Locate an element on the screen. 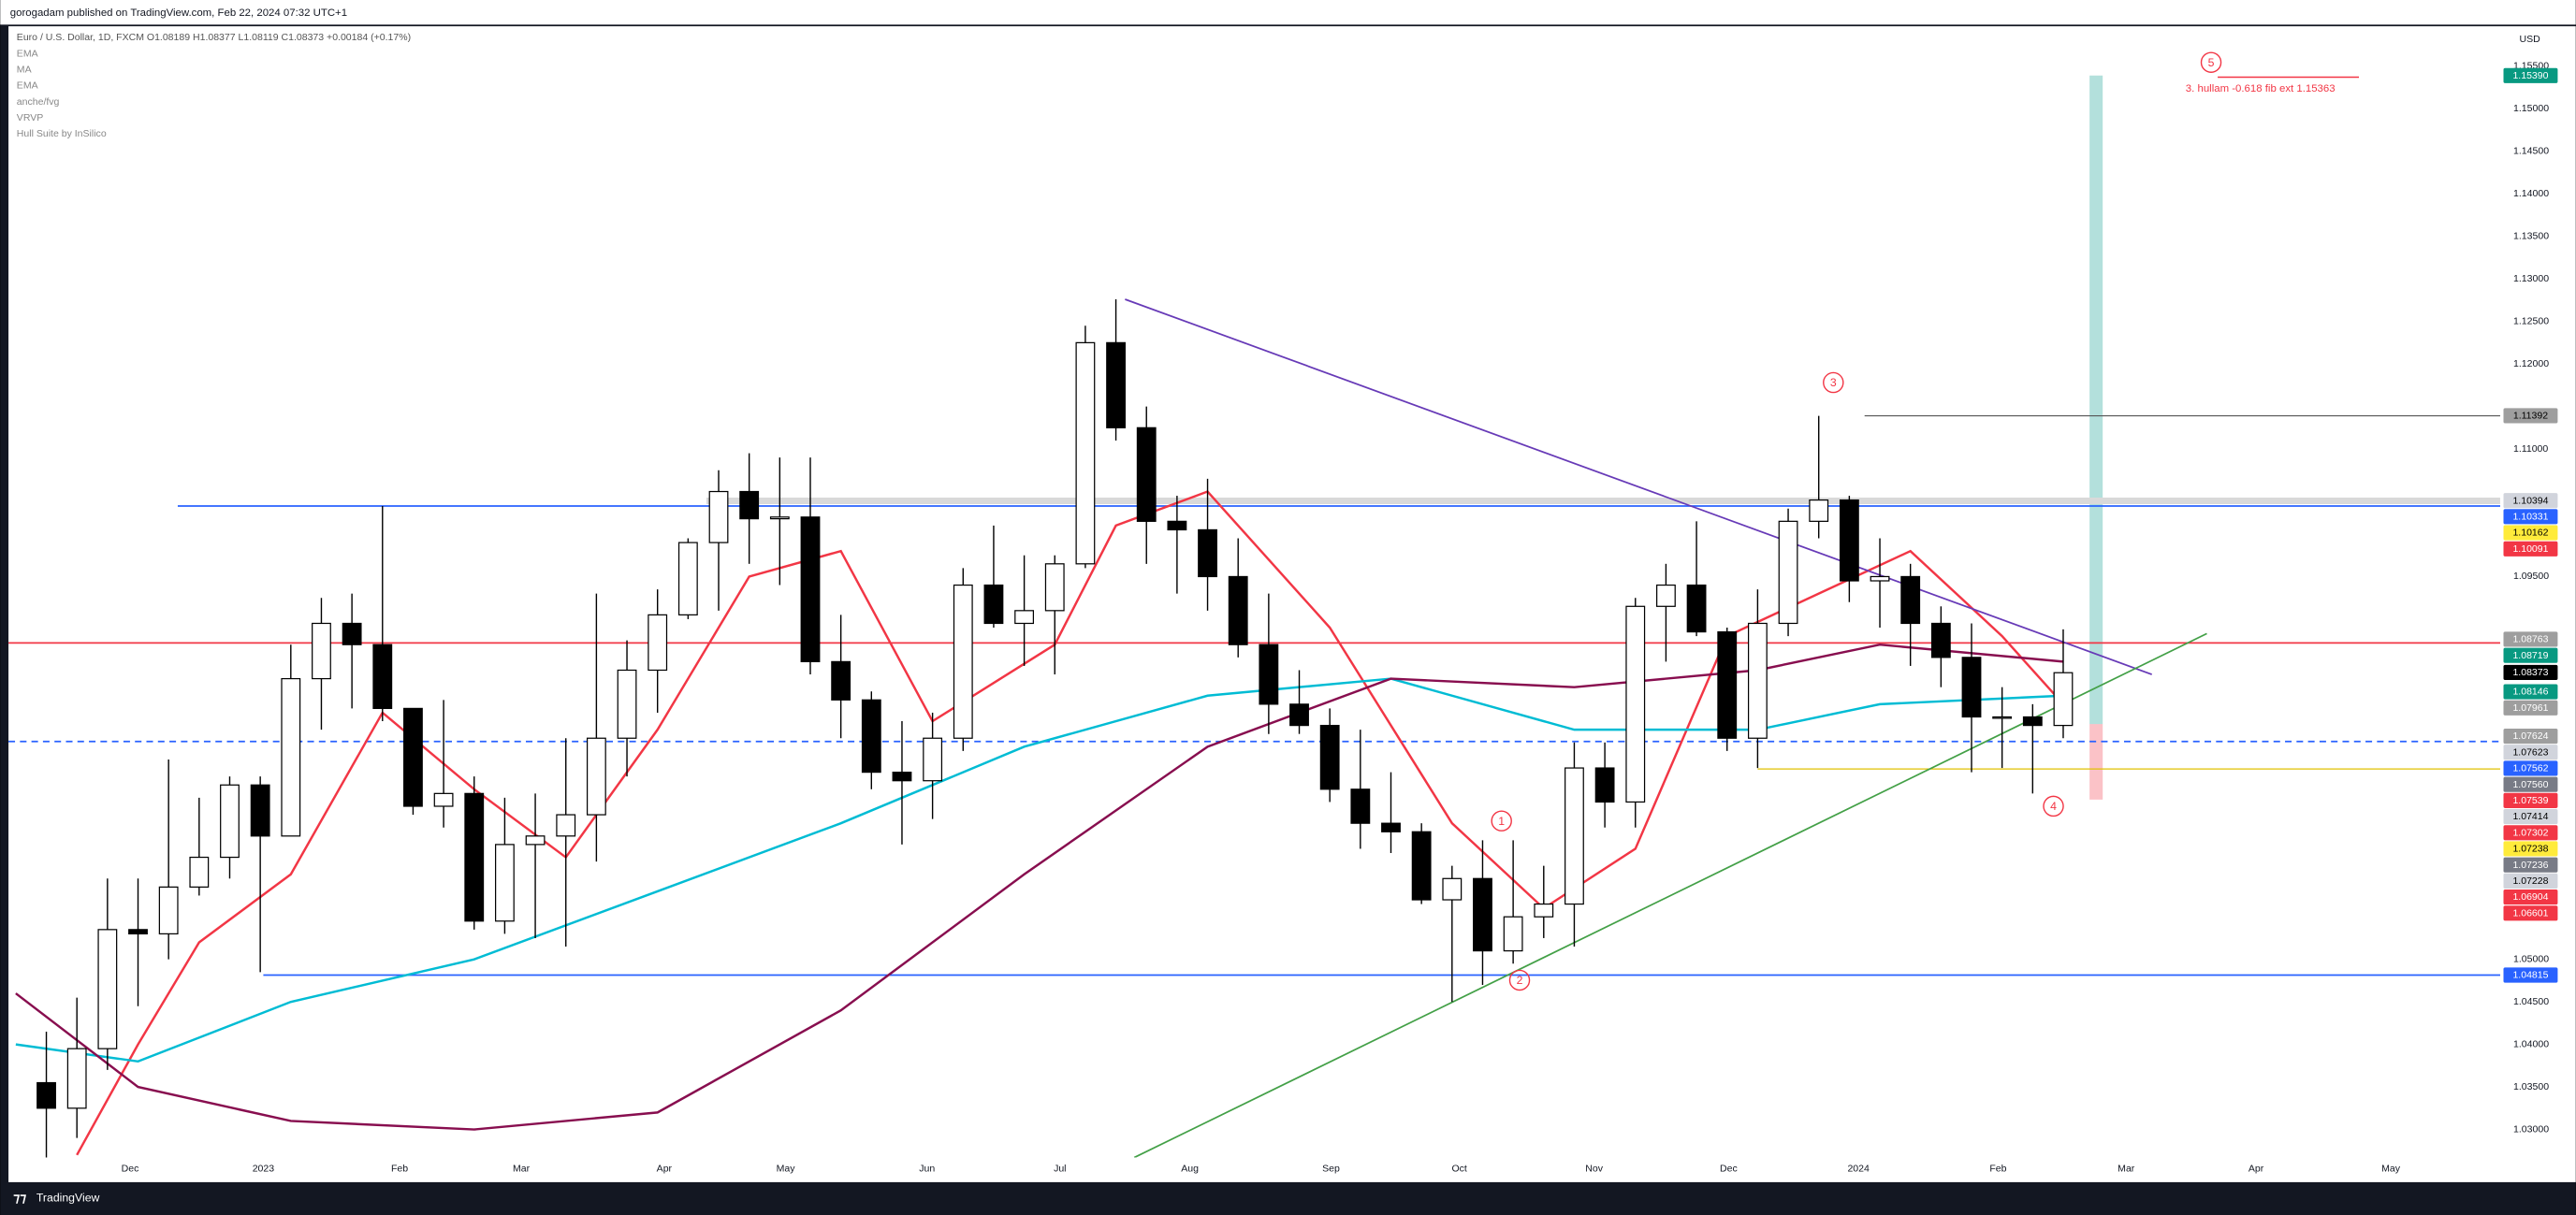 Image resolution: width=2576 pixels, height=1215 pixels. price-label: 1.15390 is located at coordinates (2530, 75).